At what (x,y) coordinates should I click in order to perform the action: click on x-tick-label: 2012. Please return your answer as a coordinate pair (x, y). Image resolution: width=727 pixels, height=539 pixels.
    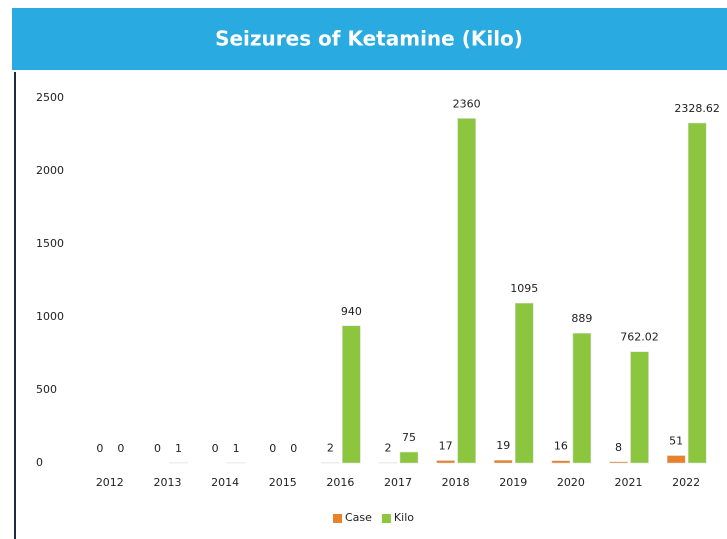
    Looking at the image, I should click on (110, 482).